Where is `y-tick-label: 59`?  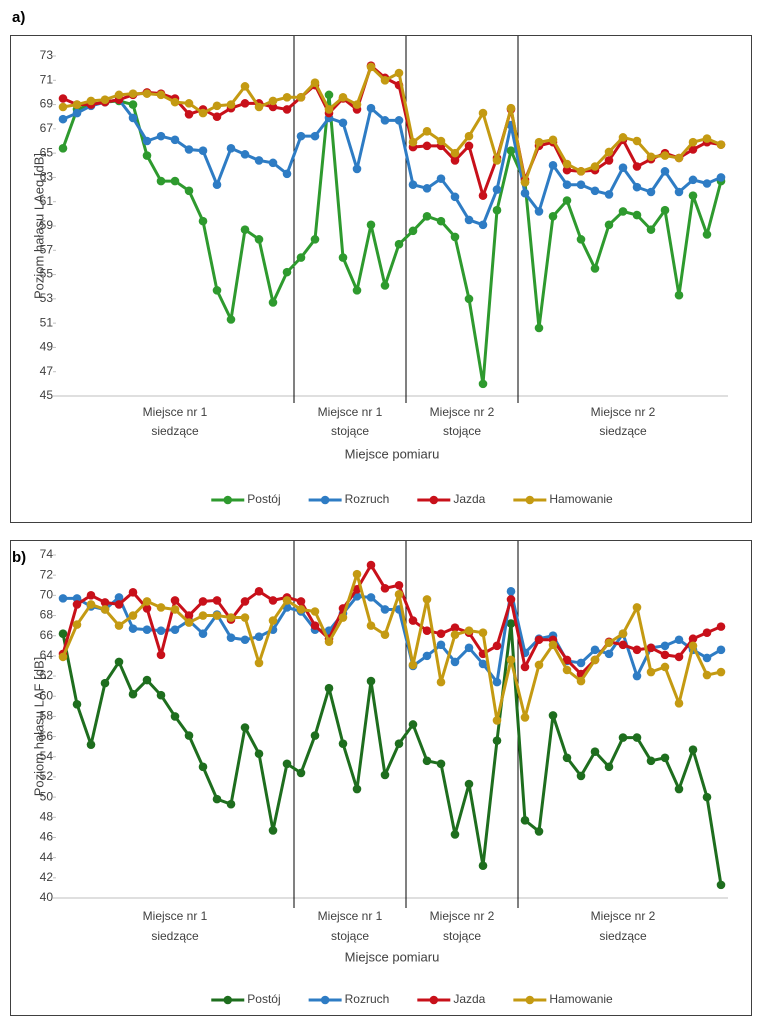 y-tick-label: 59 is located at coordinates (47, 225).